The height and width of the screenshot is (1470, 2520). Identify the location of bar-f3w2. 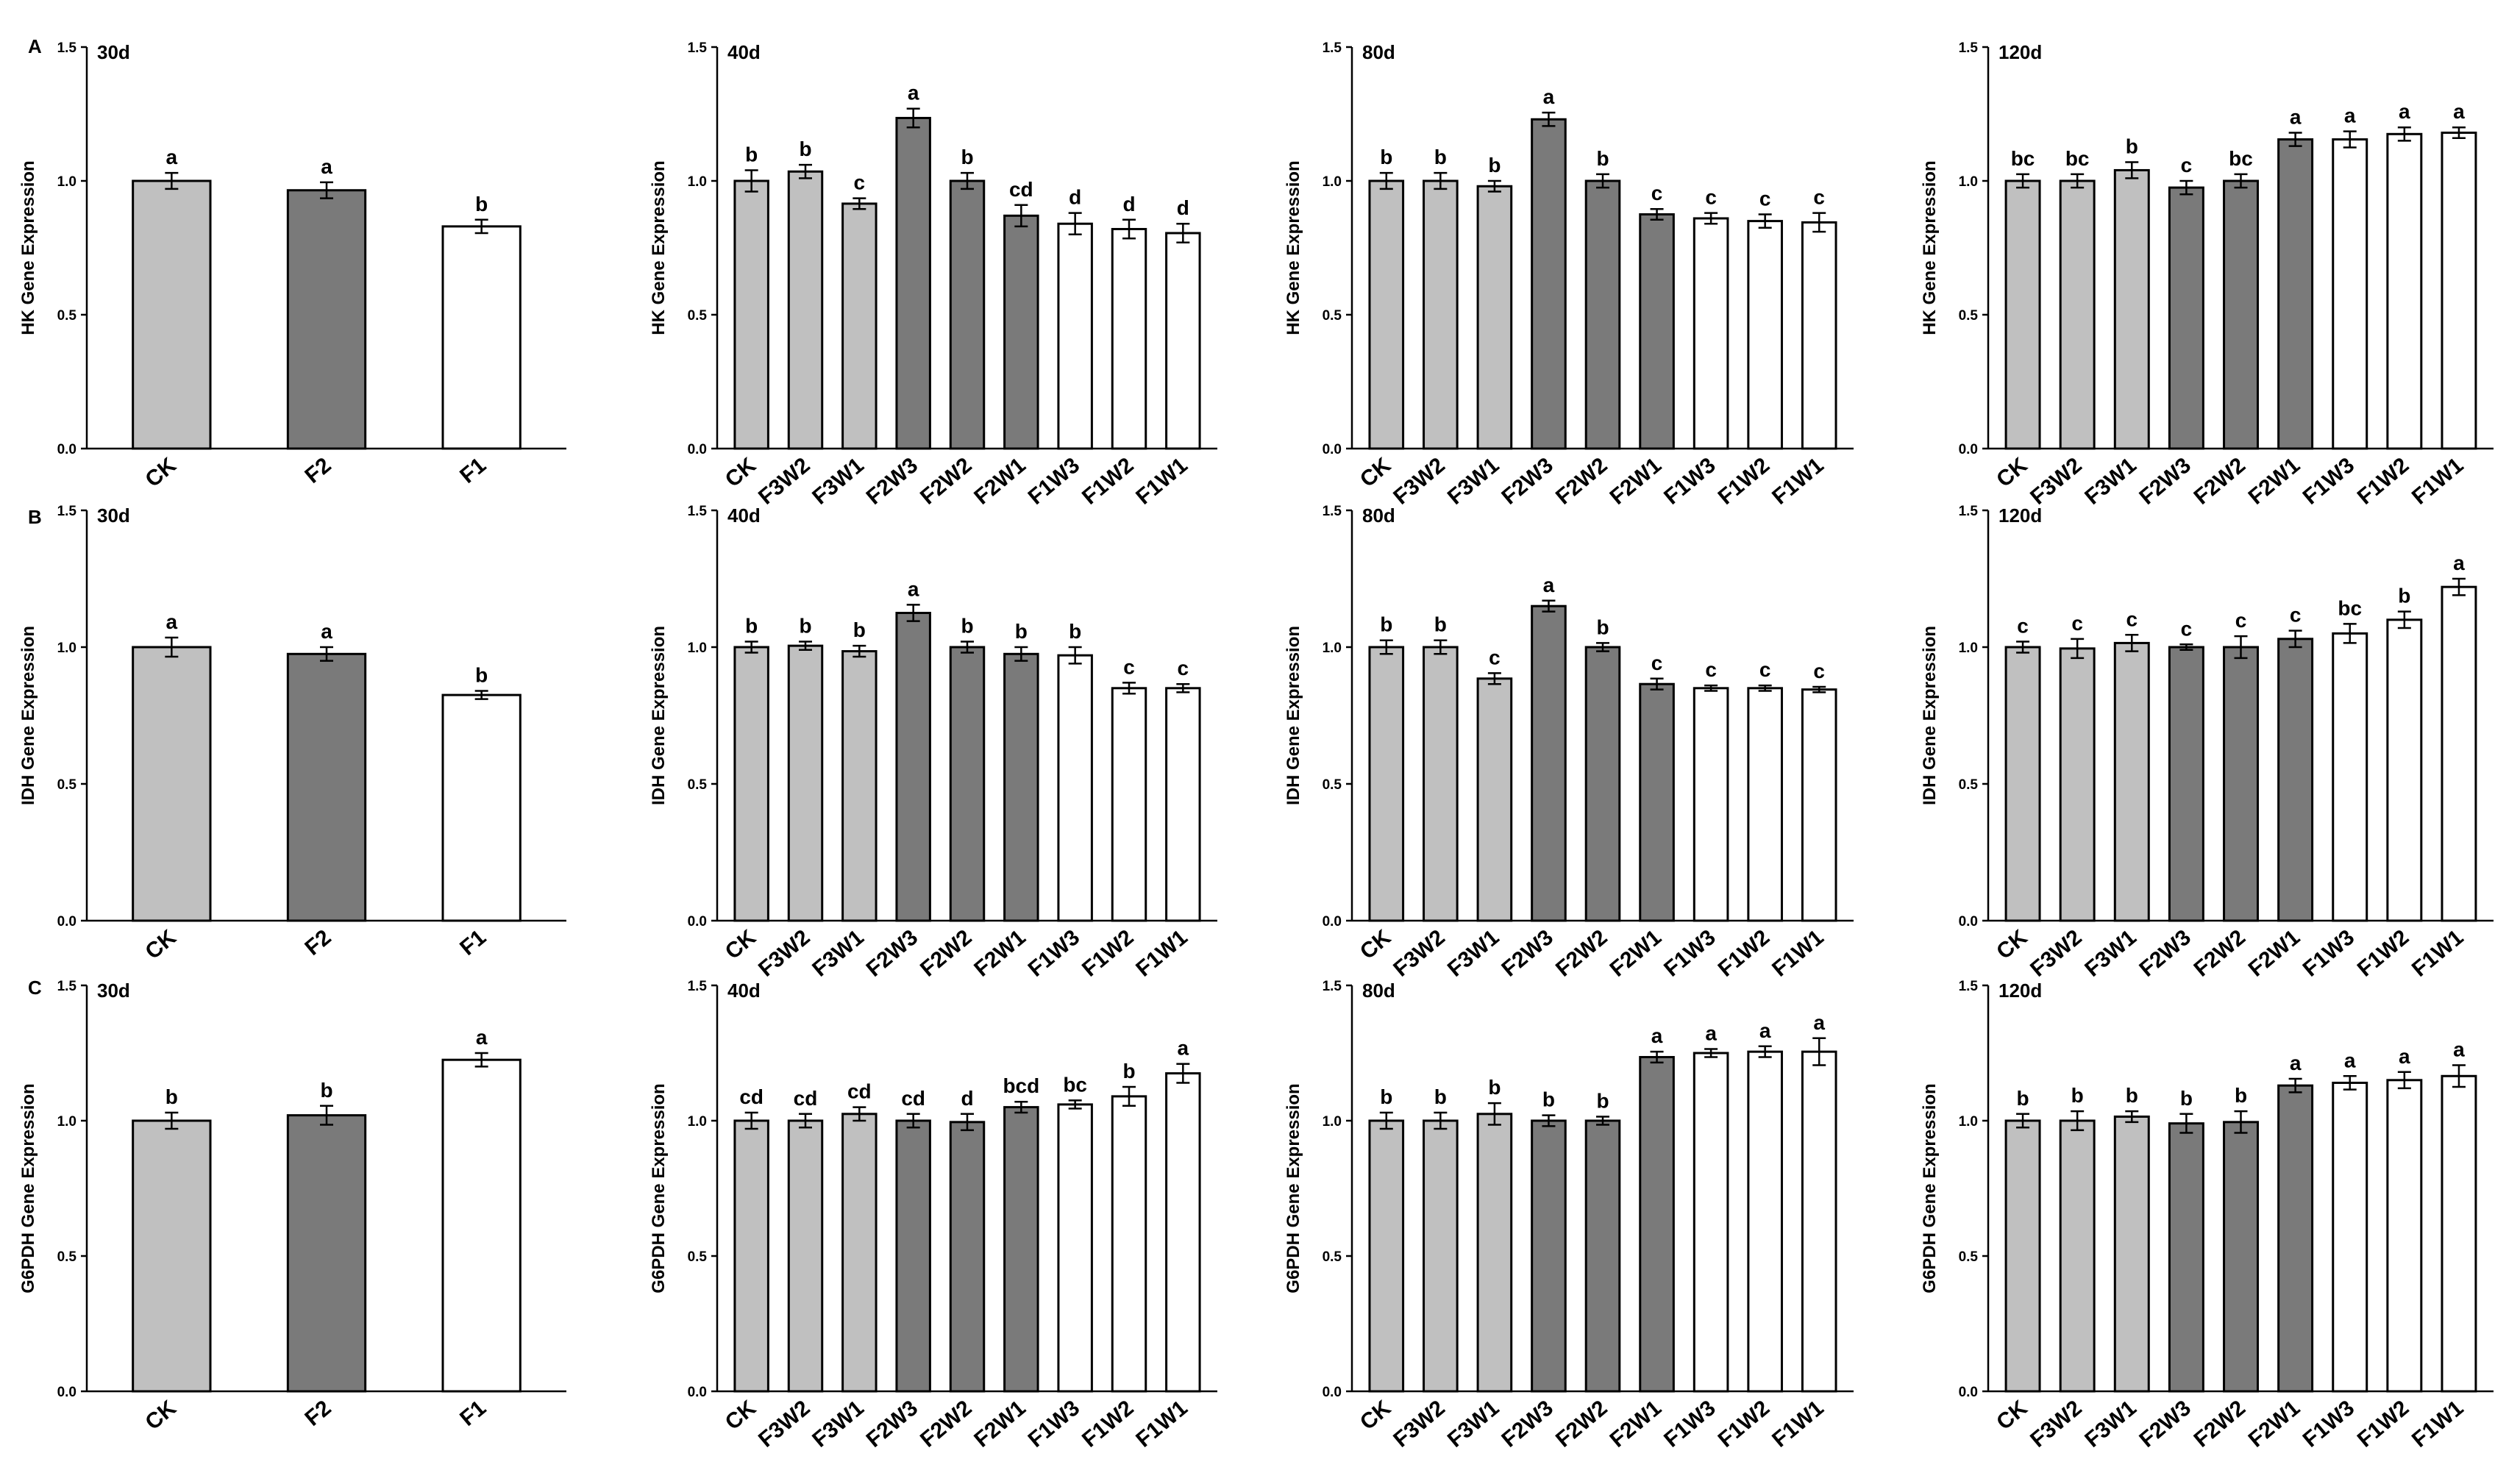
(805, 783).